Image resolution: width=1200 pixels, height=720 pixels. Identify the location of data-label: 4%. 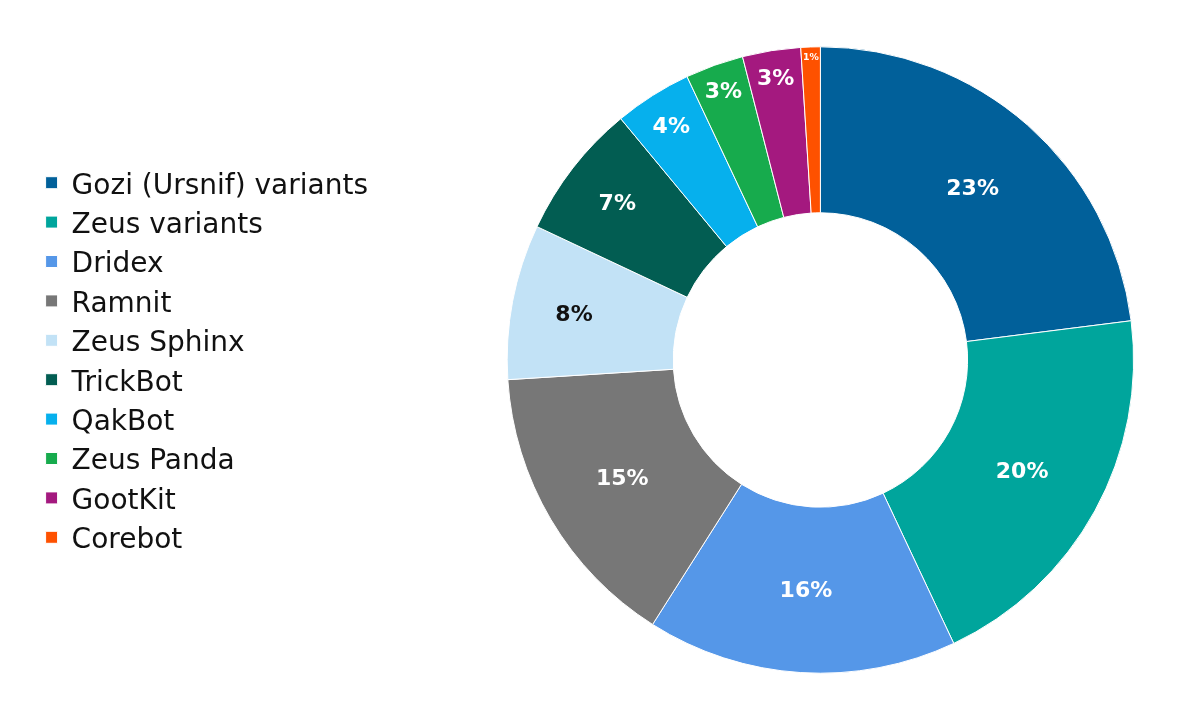
(671, 125).